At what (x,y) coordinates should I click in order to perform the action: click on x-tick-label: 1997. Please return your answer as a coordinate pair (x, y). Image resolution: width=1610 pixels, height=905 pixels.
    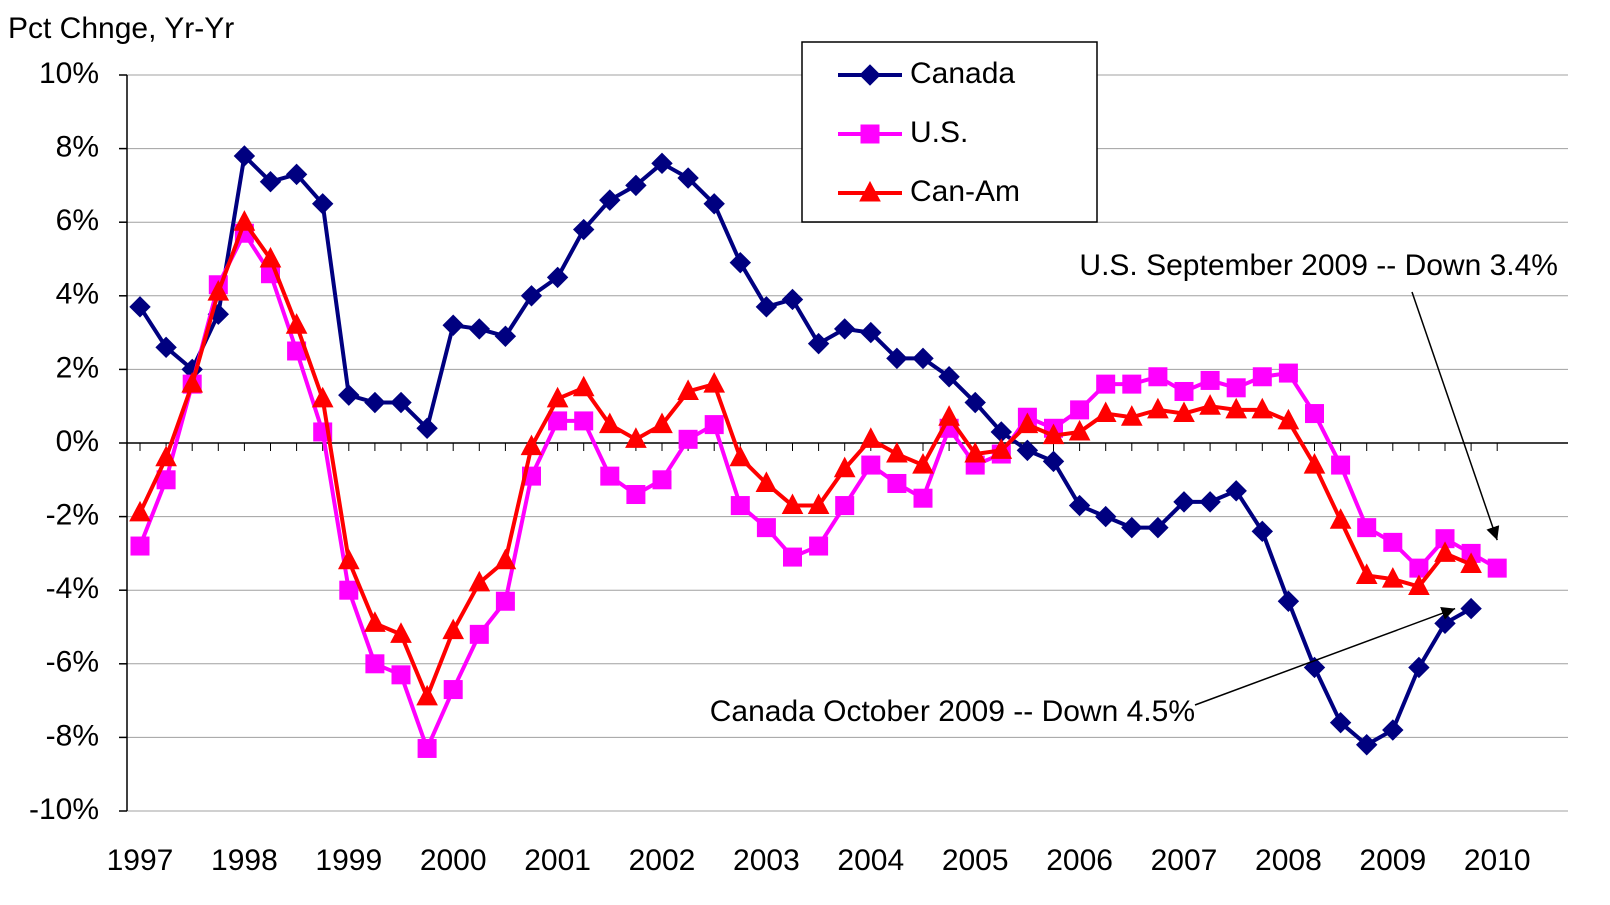
    Looking at the image, I should click on (140, 860).